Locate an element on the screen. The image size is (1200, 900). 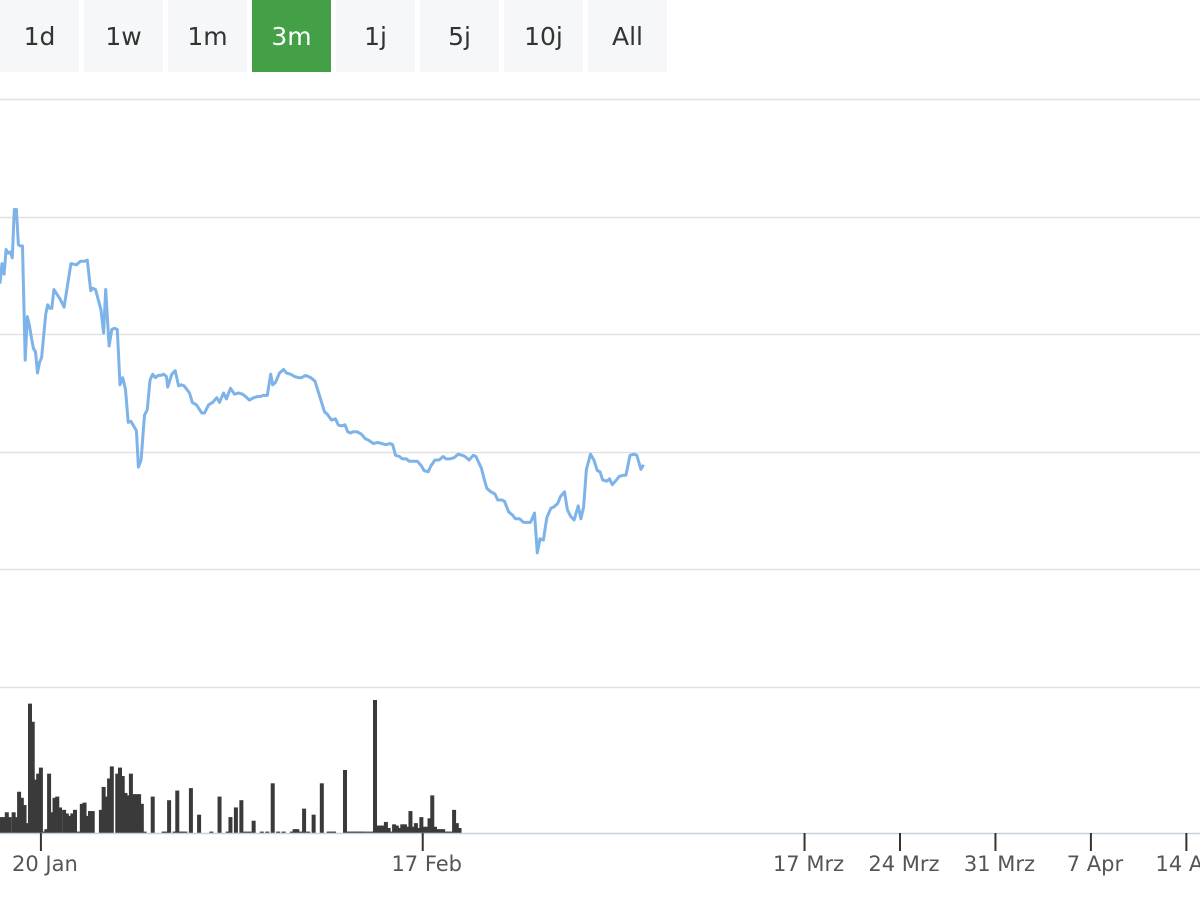
range-selector: 1d 1w 1m 3m 1j 5j 10j All is located at coordinates (600, 36).